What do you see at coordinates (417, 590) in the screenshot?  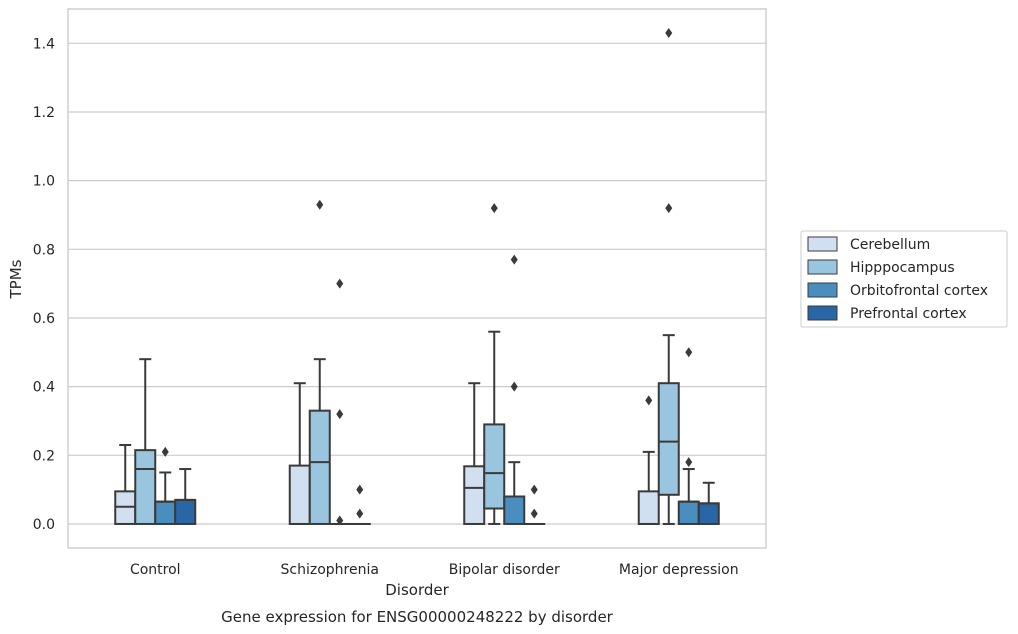 I see `x-axis-title: Disorder` at bounding box center [417, 590].